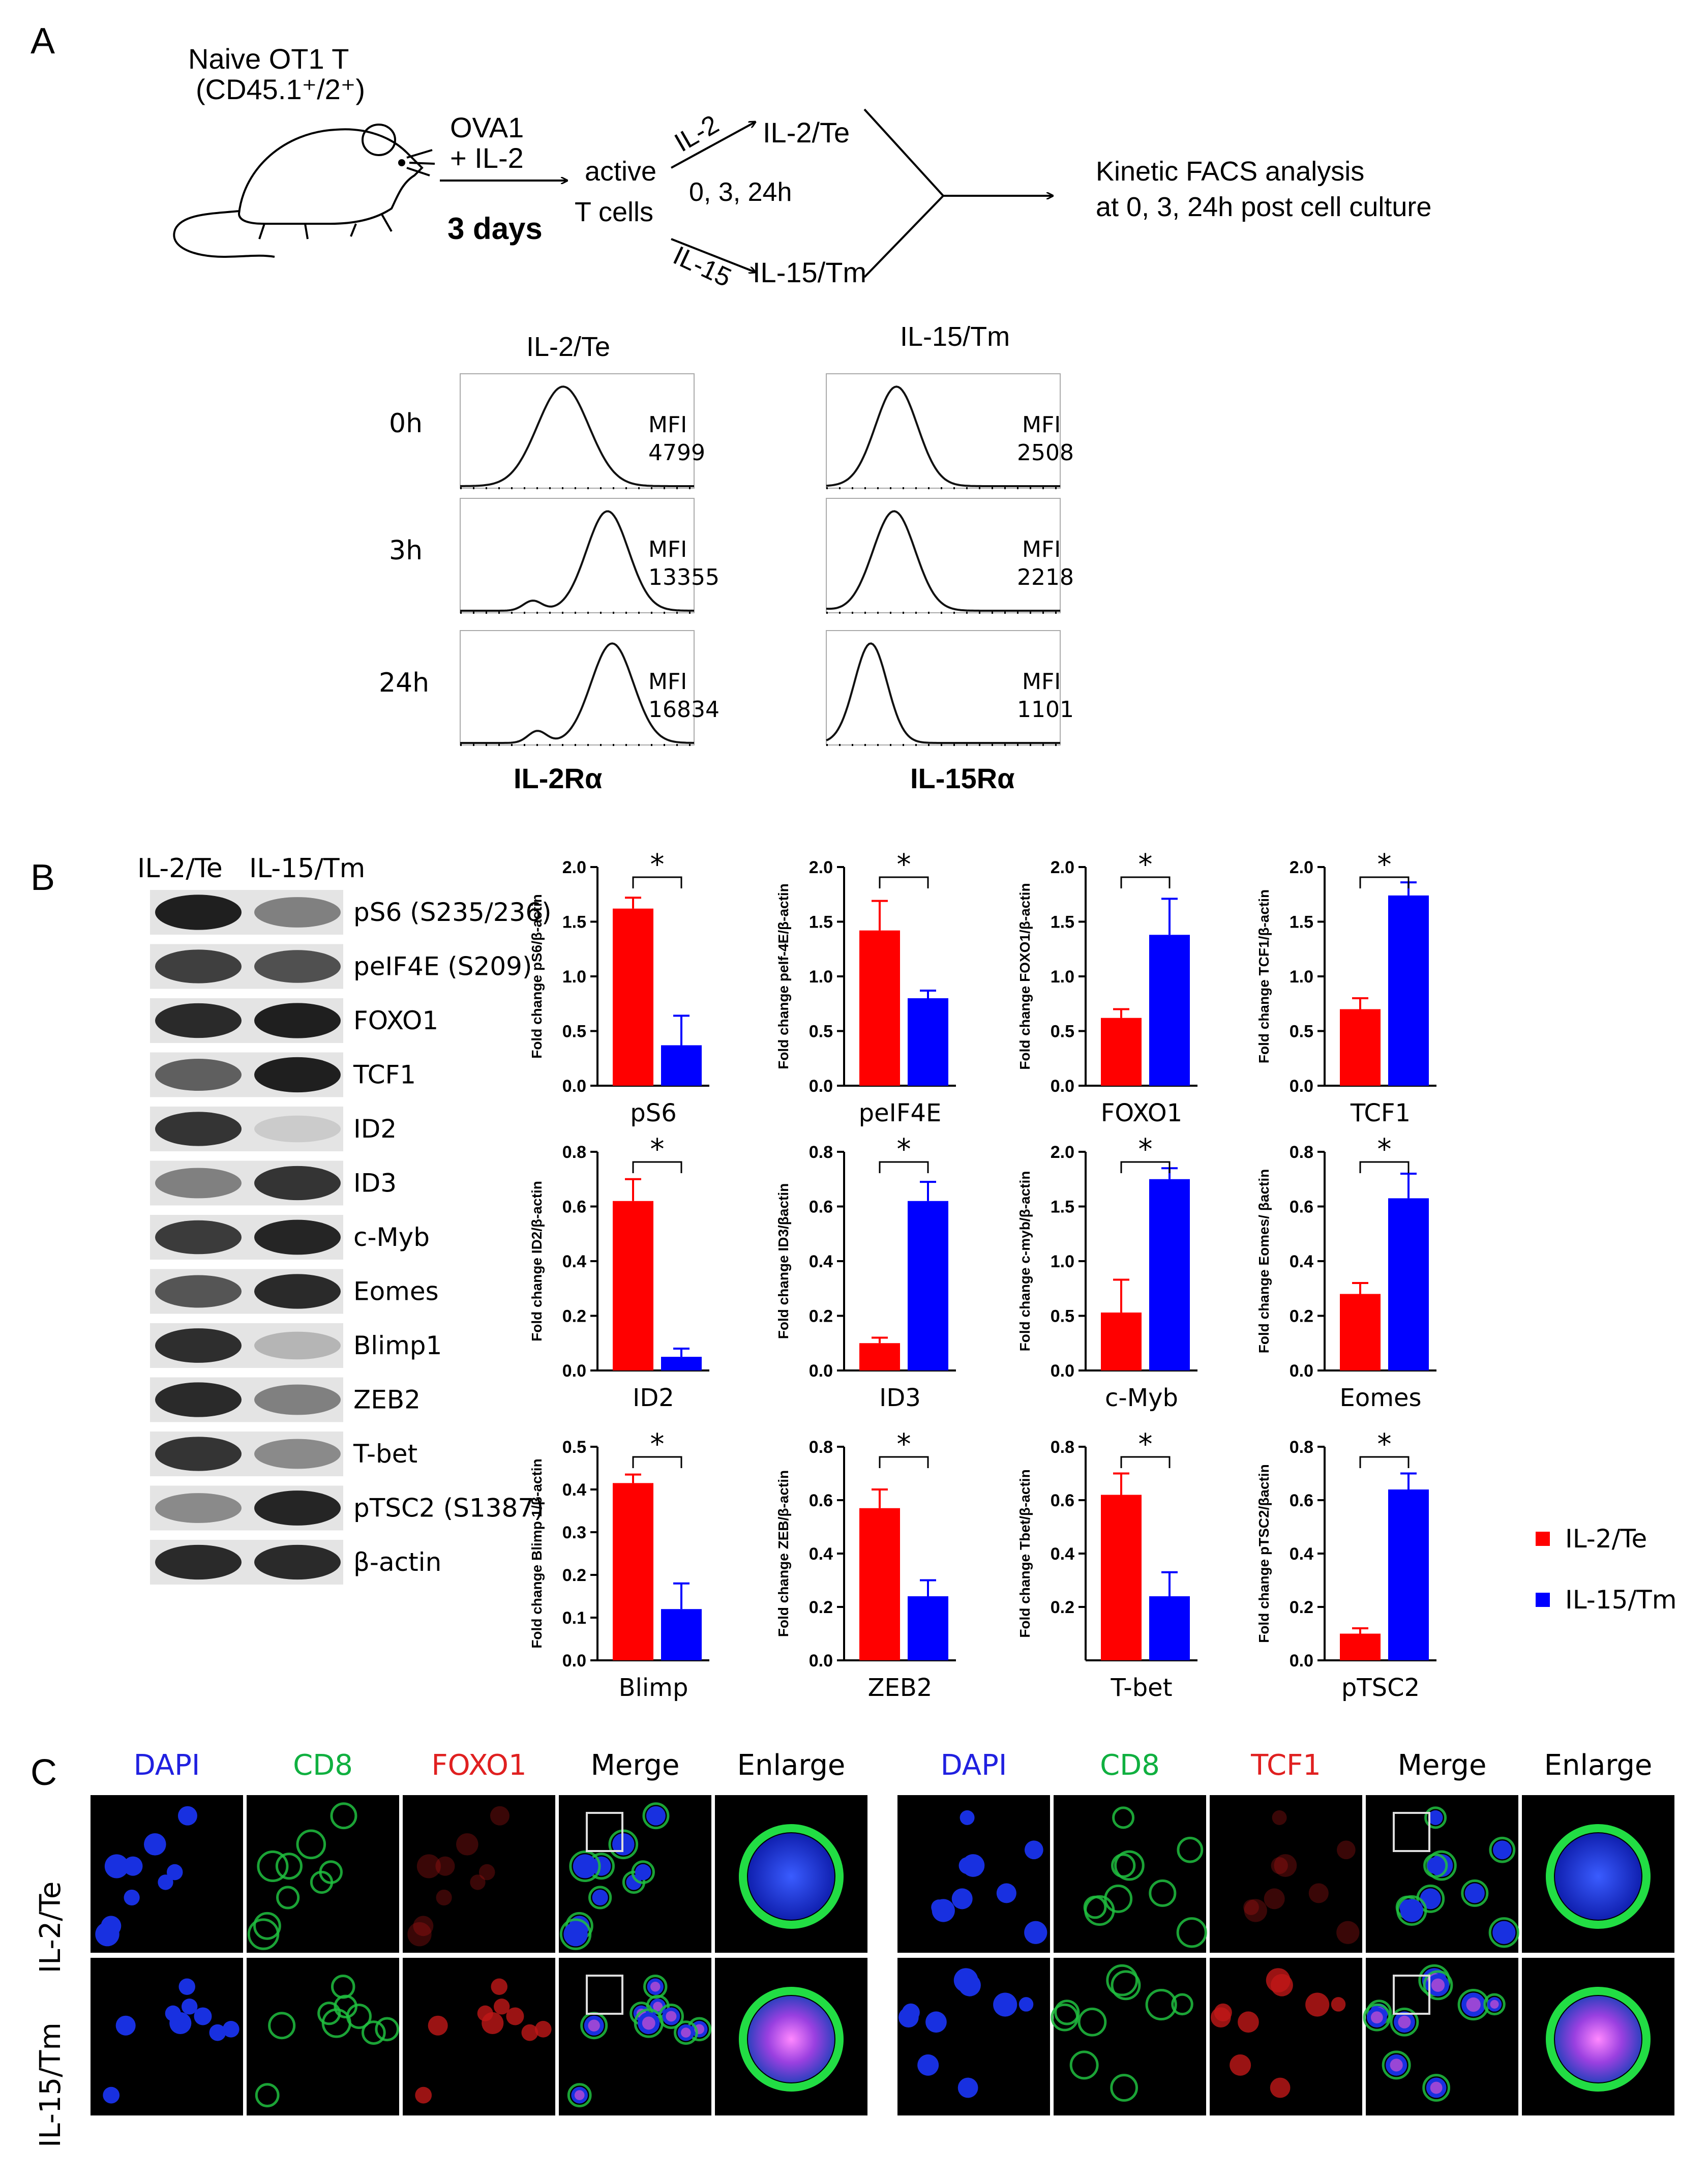 The height and width of the screenshot is (2177, 1708). What do you see at coordinates (391, 1237) in the screenshot?
I see `blot-label-6: c-Myb` at bounding box center [391, 1237].